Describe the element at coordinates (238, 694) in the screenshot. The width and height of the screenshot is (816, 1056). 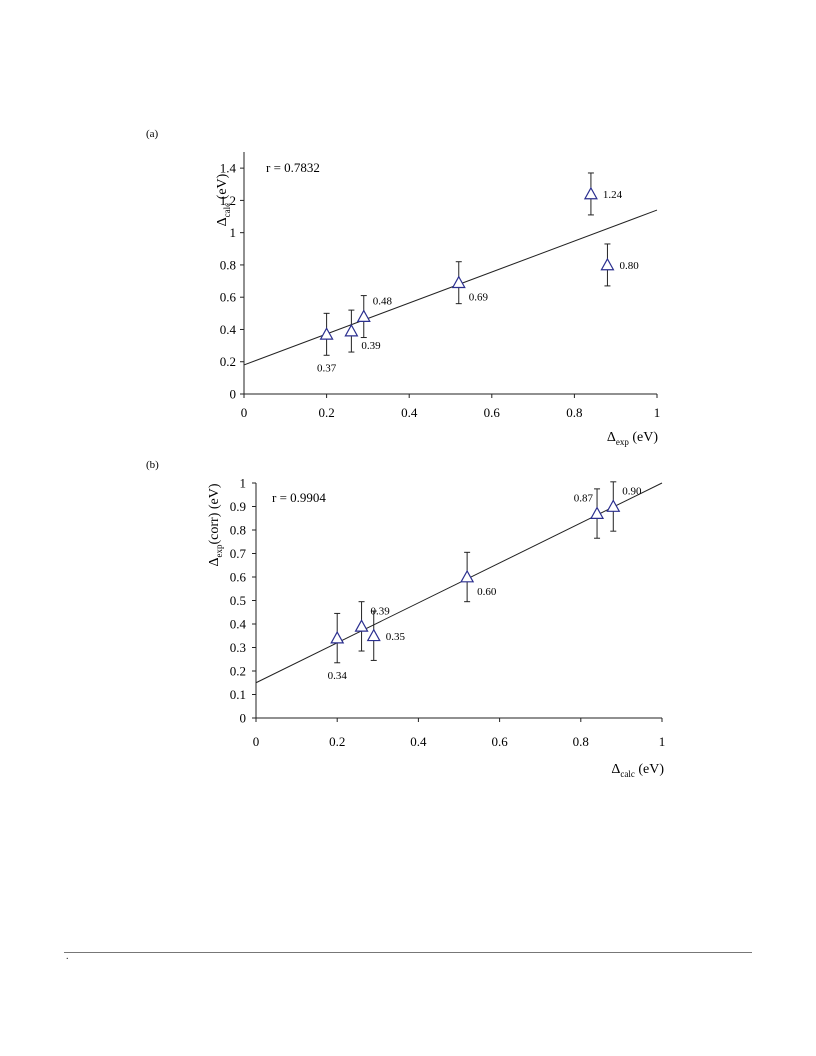
I see `y-tick-label: 0.1` at that location.